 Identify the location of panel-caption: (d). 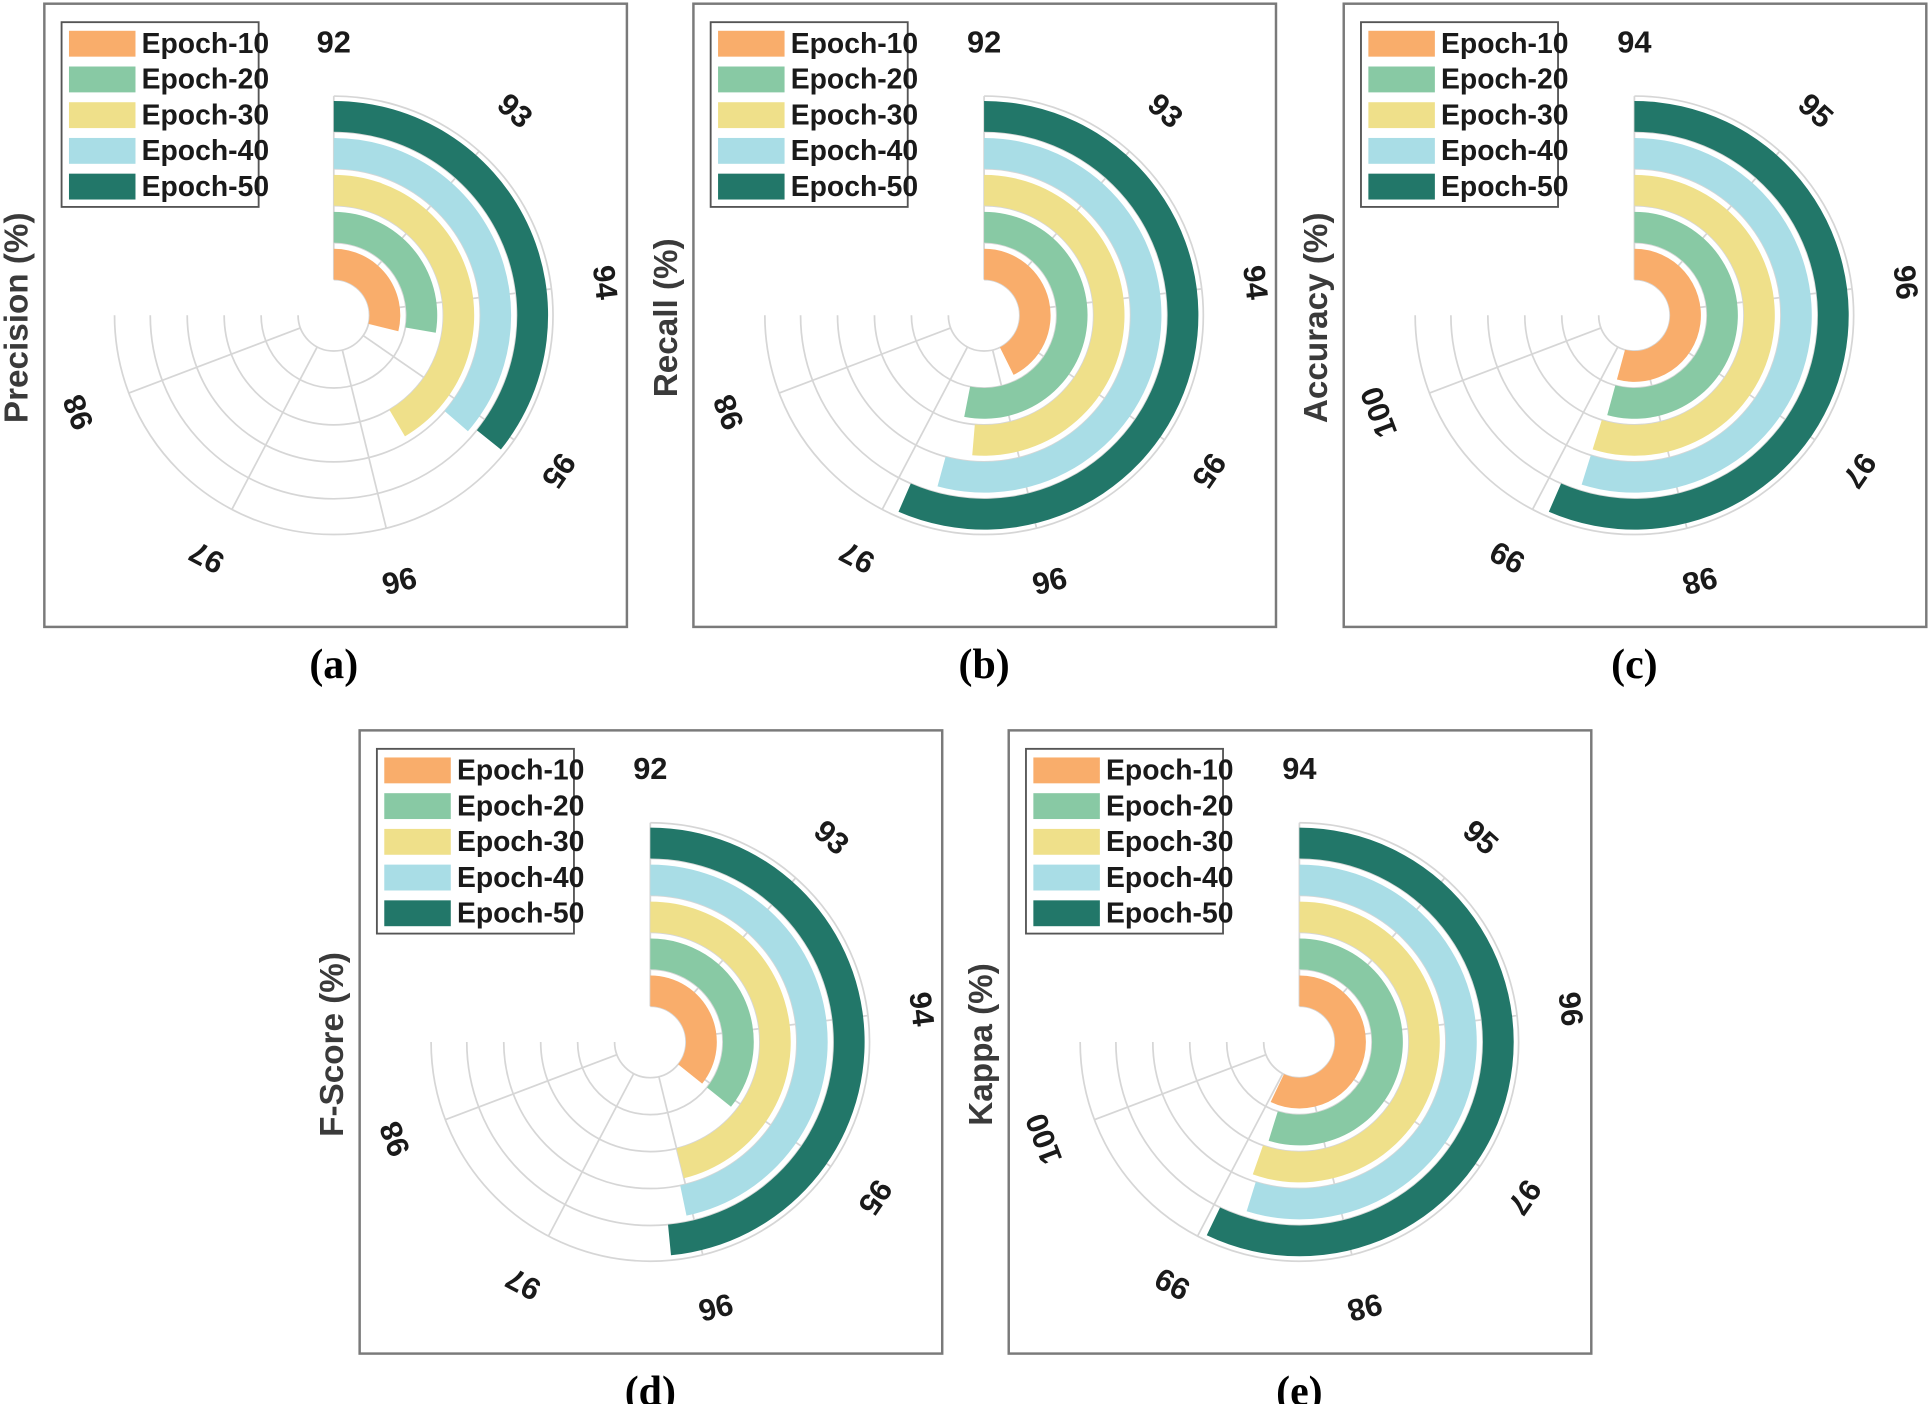
(650, 1386).